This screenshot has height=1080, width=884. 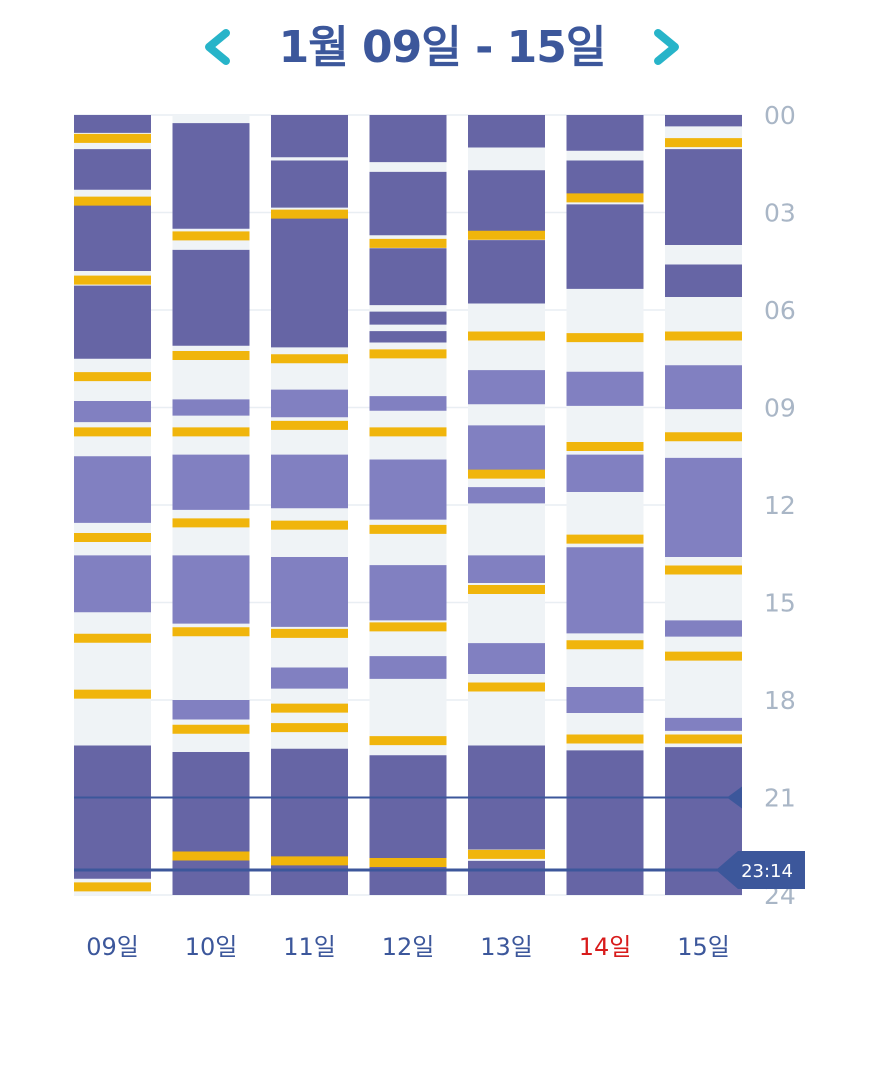 What do you see at coordinates (408, 947) in the screenshot?
I see `day-label: 12일` at bounding box center [408, 947].